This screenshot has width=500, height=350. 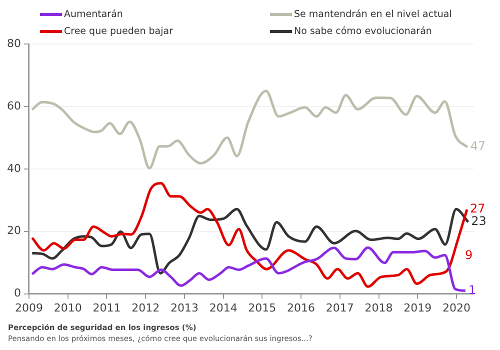 What do you see at coordinates (301, 307) in the screenshot?
I see `x-tick-label: 2016` at bounding box center [301, 307].